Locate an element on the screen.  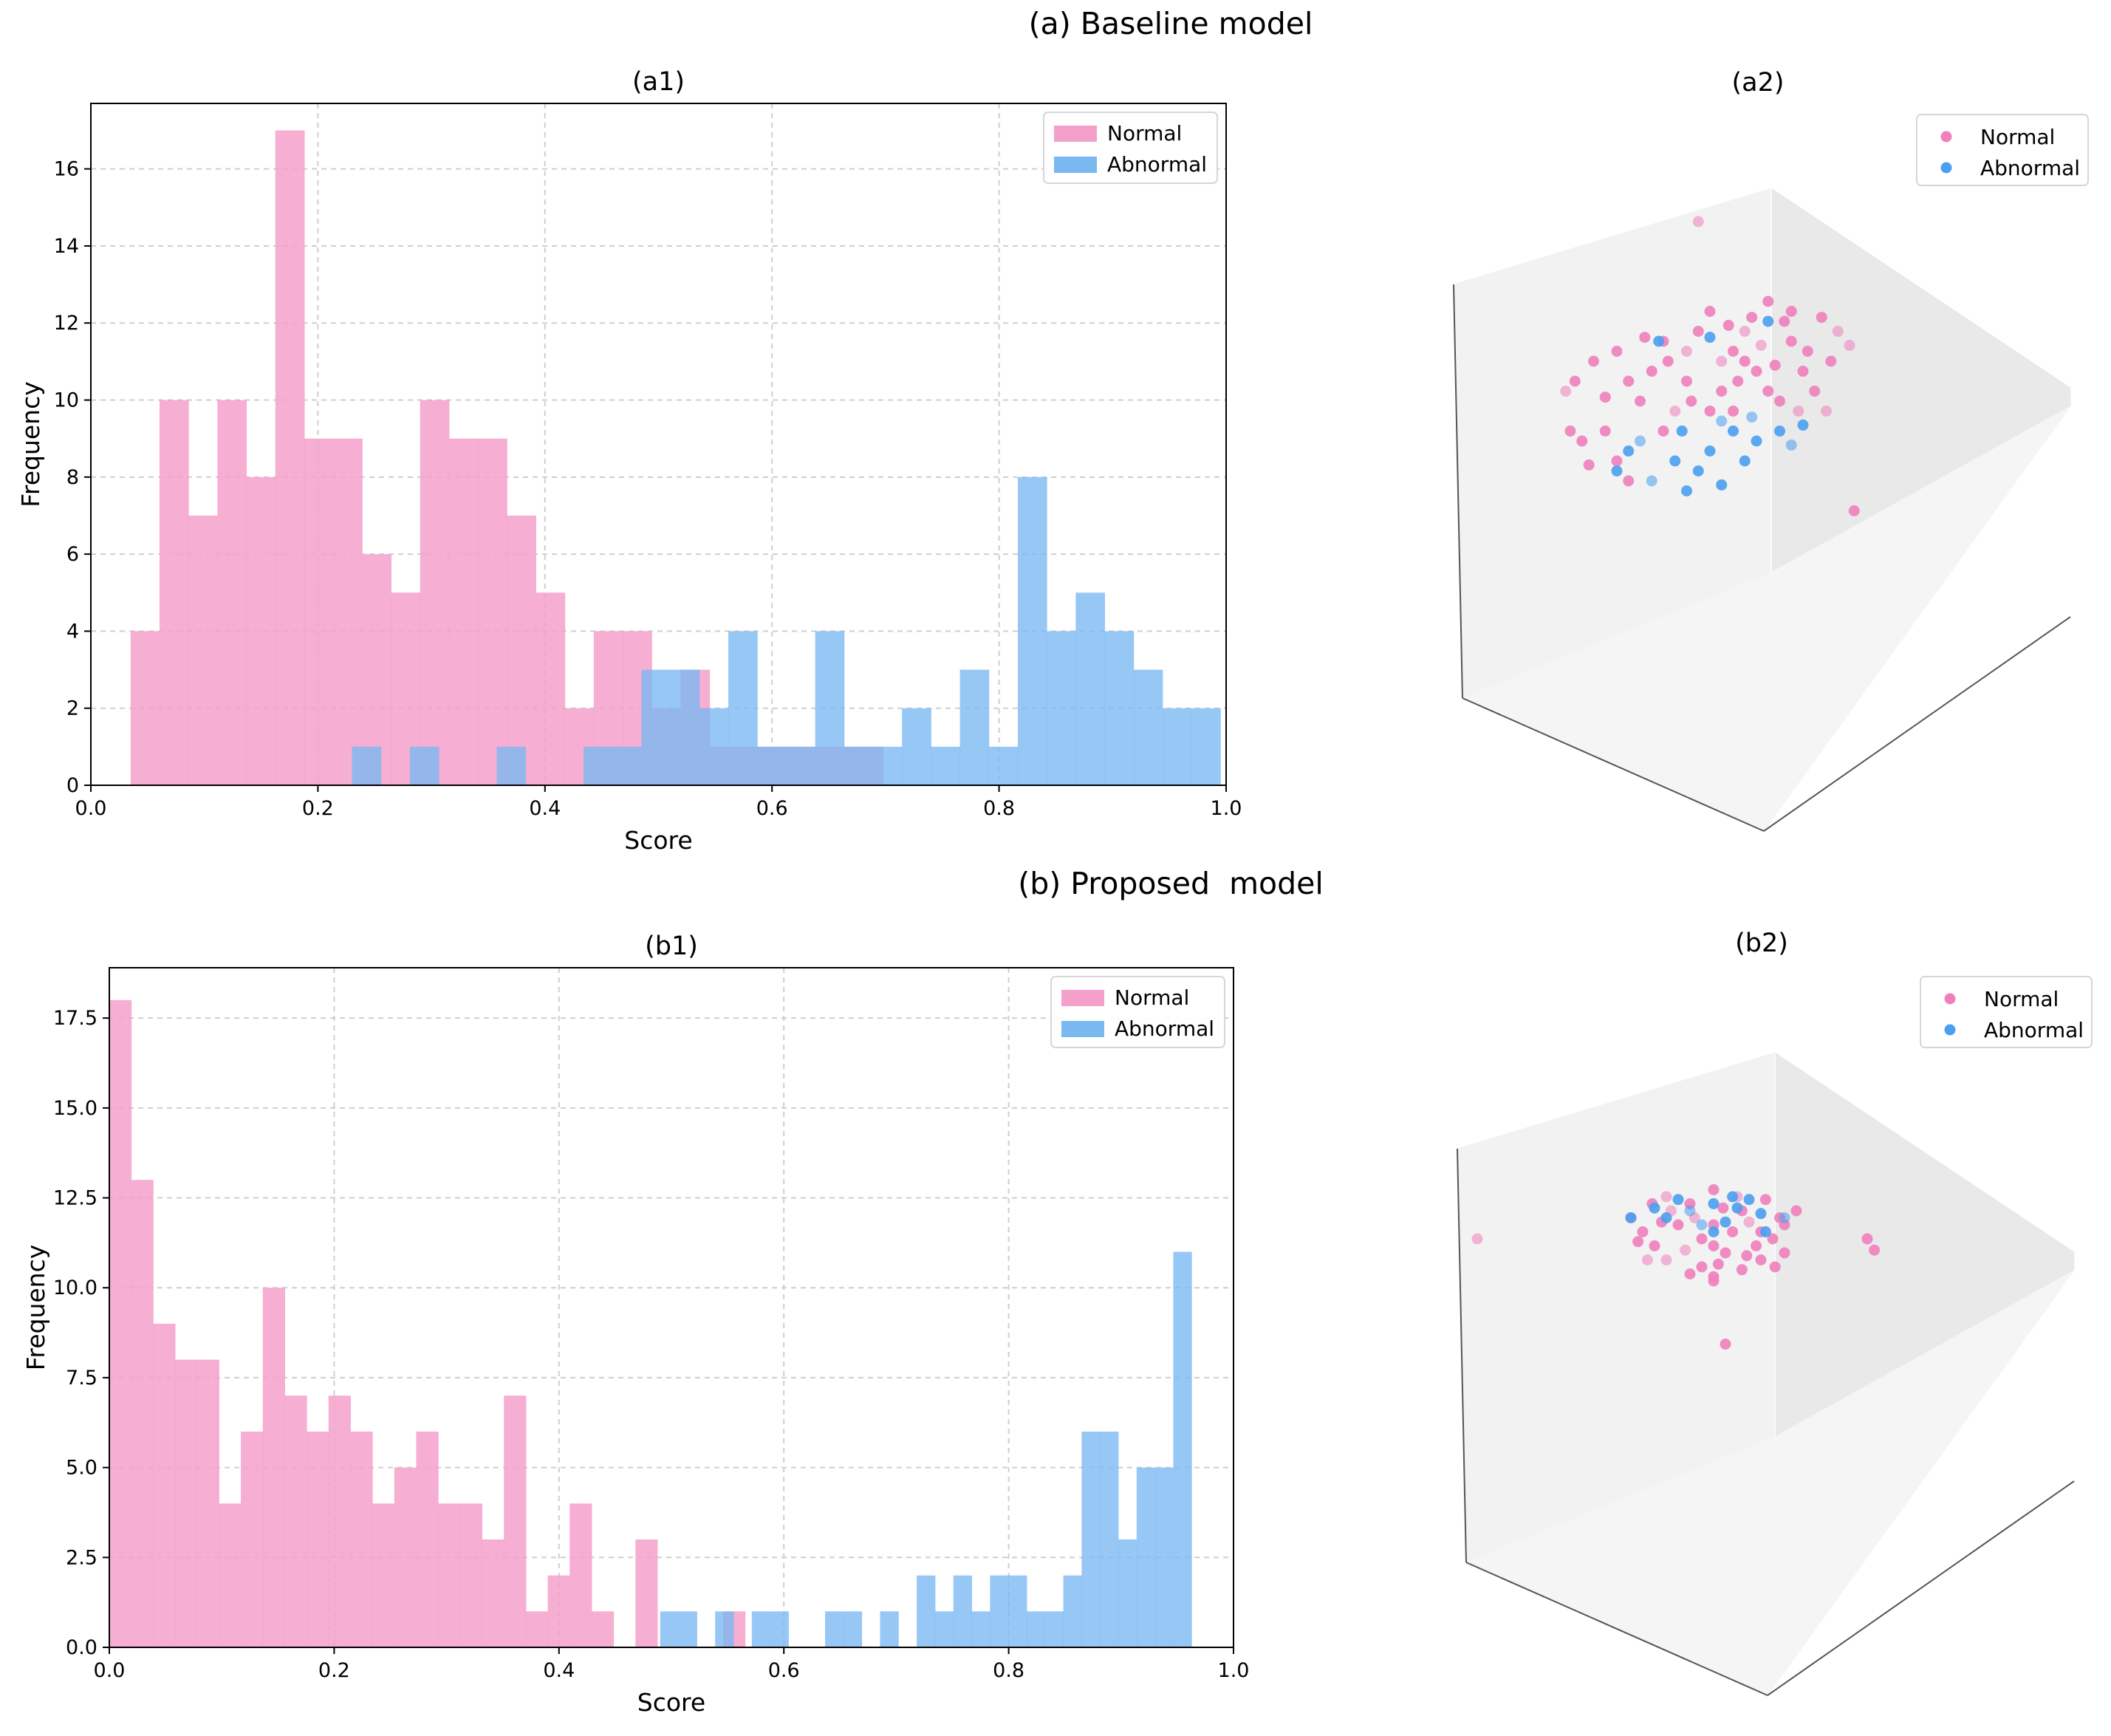
legend-swatch-normal is located at coordinates (1082, 998).